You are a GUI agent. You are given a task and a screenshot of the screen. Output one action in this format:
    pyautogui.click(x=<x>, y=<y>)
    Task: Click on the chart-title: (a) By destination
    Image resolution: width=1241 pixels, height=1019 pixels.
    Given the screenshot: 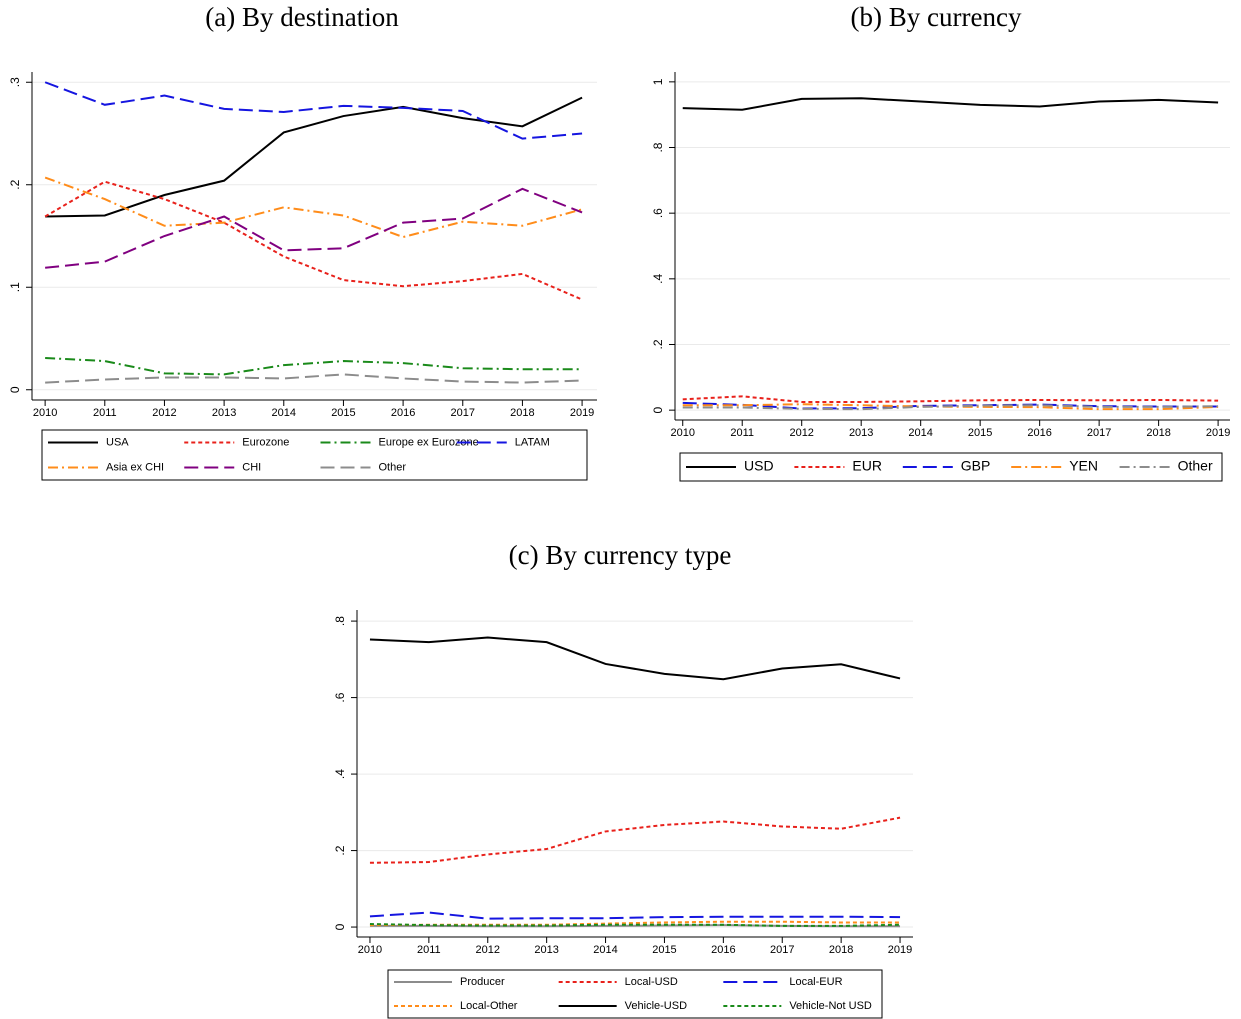 What is the action you would take?
    pyautogui.click(x=302, y=17)
    